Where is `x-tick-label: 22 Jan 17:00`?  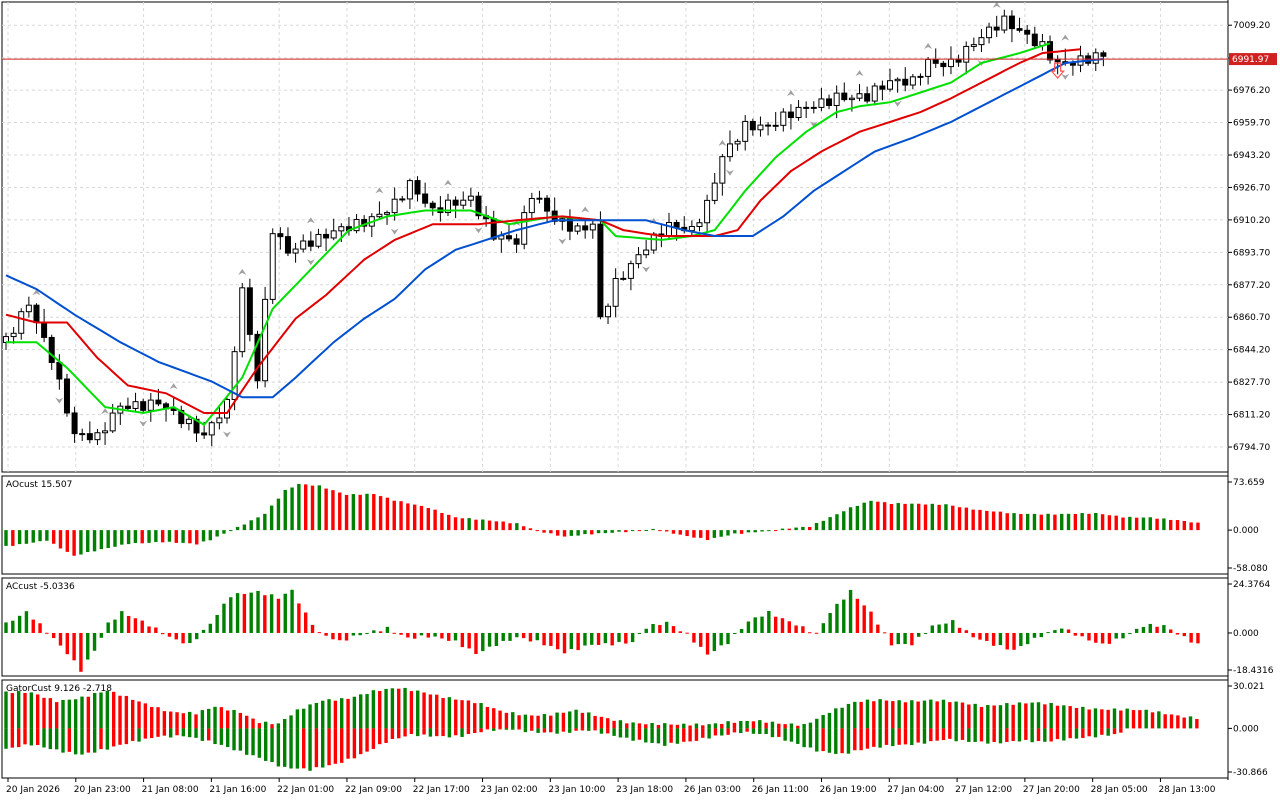 x-tick-label: 22 Jan 17:00 is located at coordinates (441, 790).